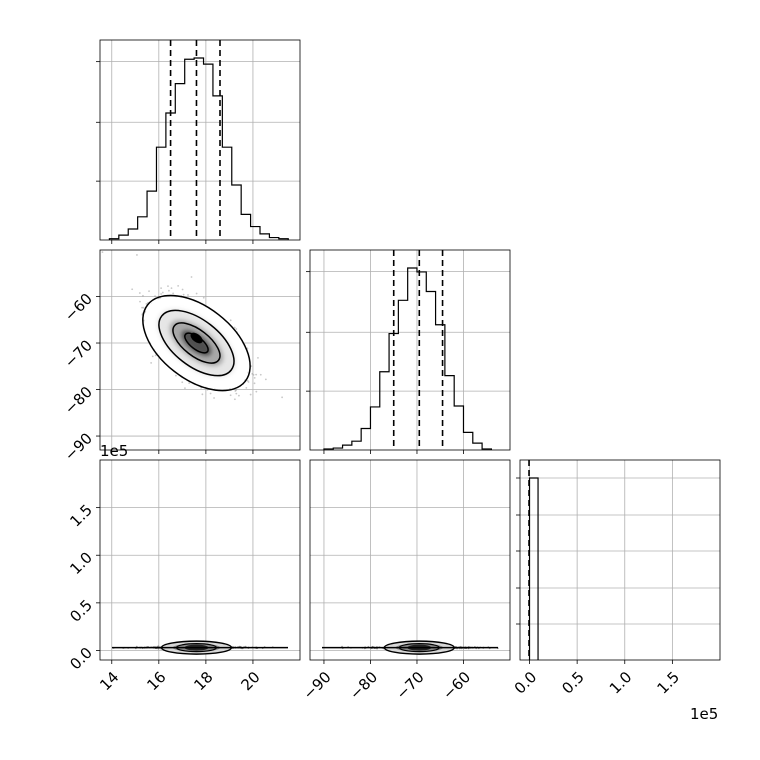 This screenshot has width=760, height=760. What do you see at coordinates (81, 564) in the screenshot?
I see `y-tick-label: 1.0` at bounding box center [81, 564].